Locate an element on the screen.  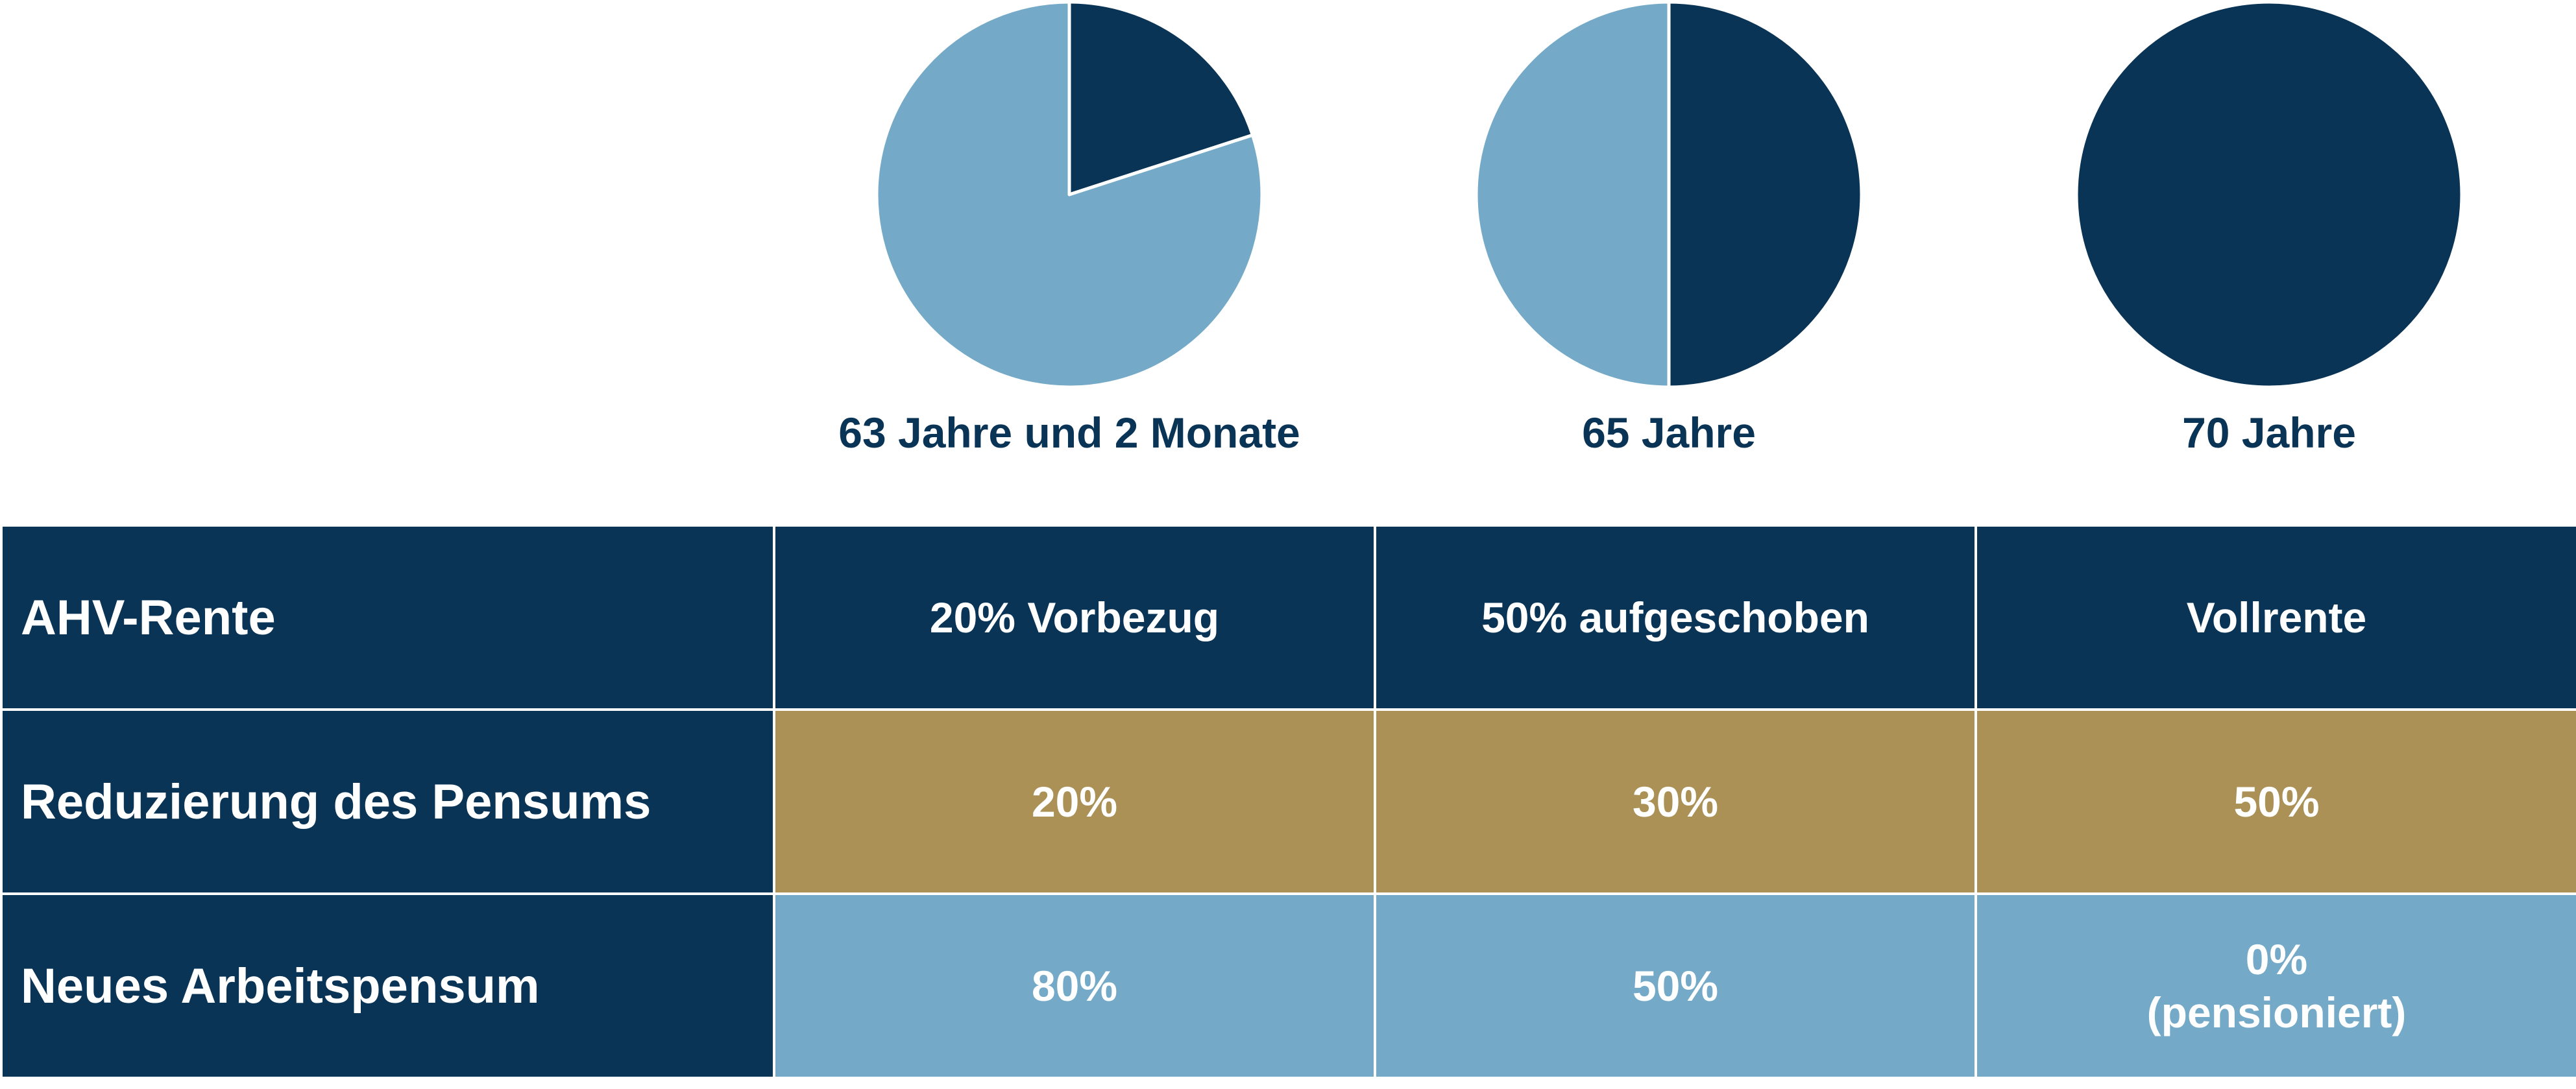
cell-text: 20% Vorbezug is located at coordinates (1074, 617).